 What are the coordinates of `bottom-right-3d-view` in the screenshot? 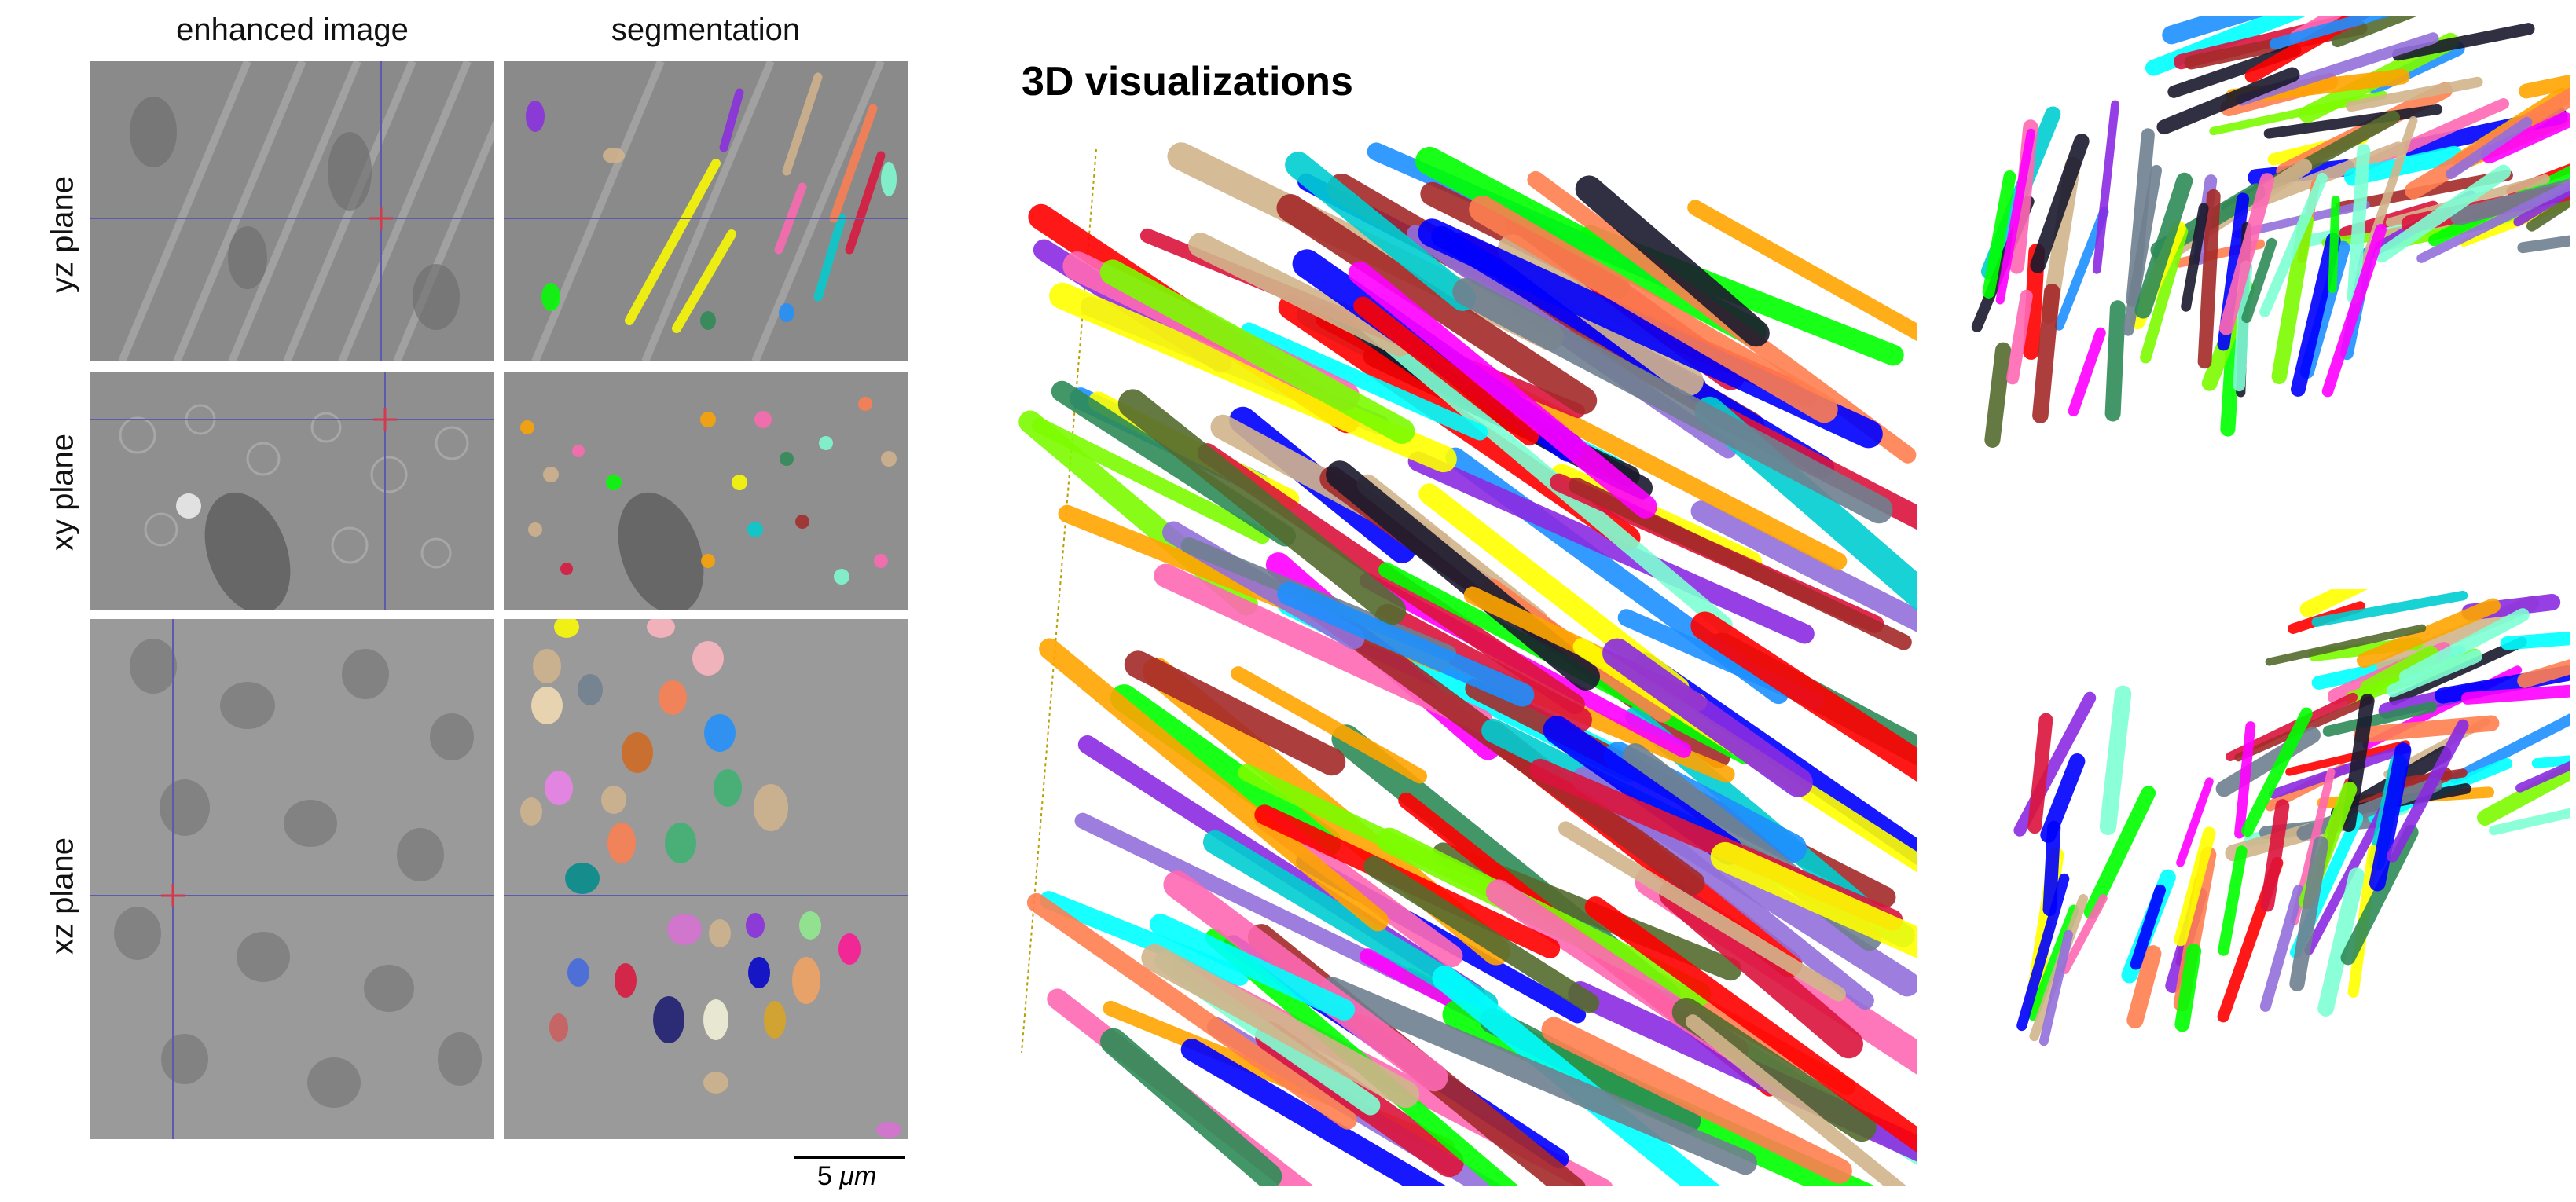 It's located at (2240, 856).